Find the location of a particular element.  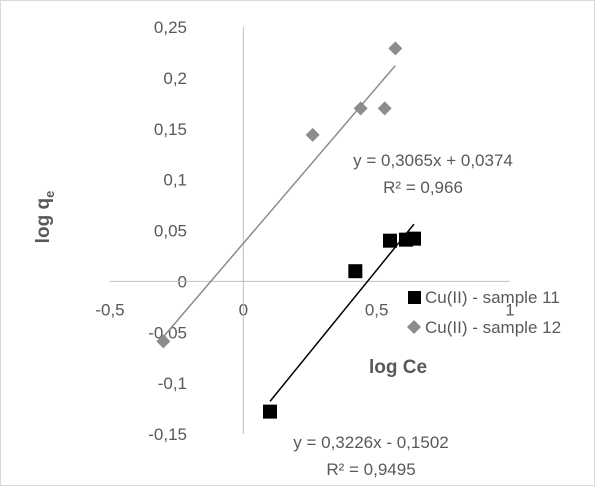

legend-label-sample-12: Cu(II) - sample 12 is located at coordinates (493, 327).